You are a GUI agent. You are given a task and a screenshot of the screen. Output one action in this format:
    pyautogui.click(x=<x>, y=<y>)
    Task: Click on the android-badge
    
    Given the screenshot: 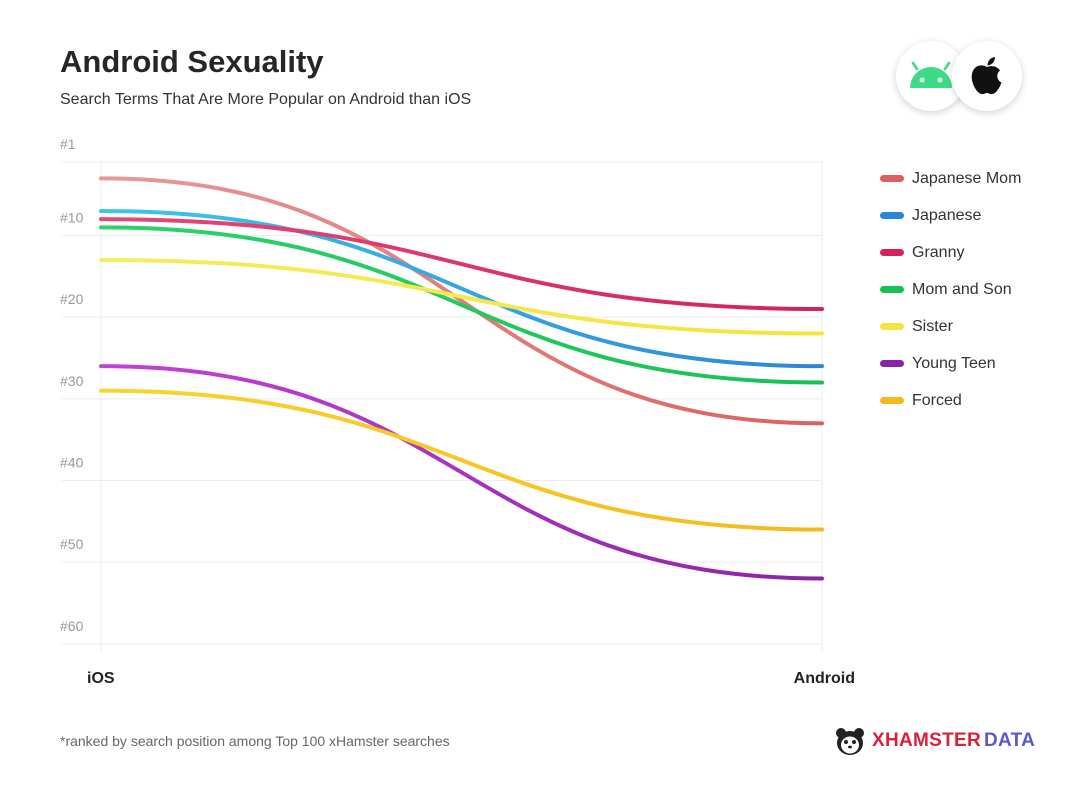 What is the action you would take?
    pyautogui.click(x=931, y=76)
    